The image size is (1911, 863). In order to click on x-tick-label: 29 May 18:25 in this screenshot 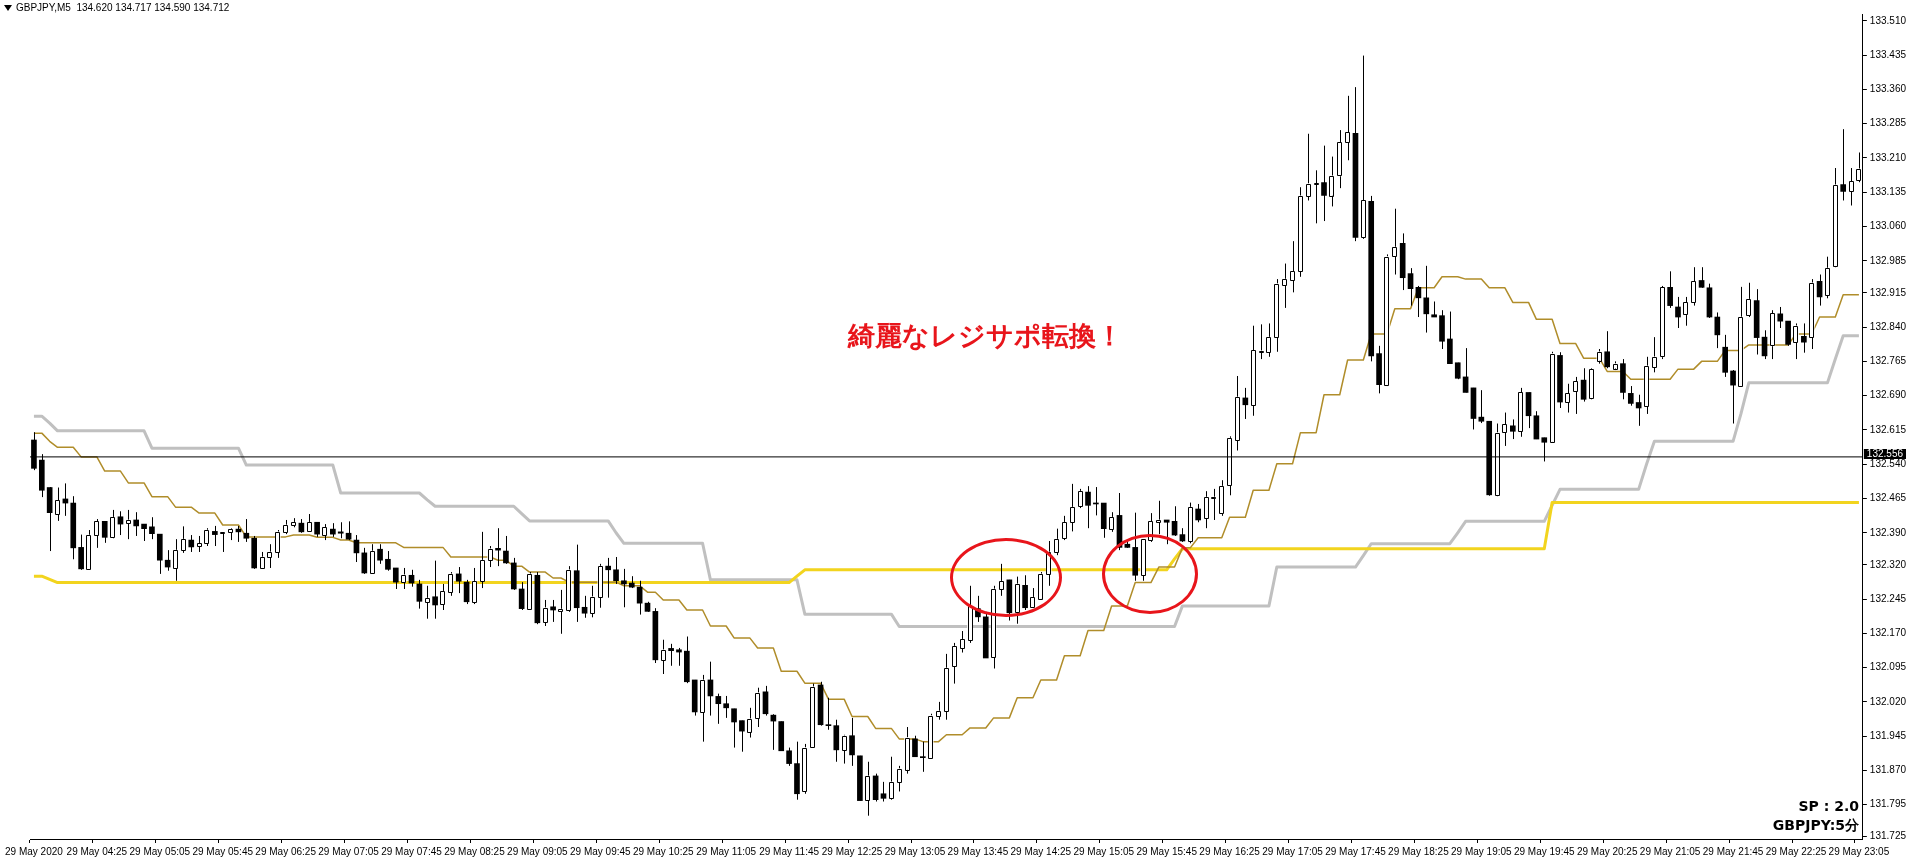, I will do `click(1419, 851)`.